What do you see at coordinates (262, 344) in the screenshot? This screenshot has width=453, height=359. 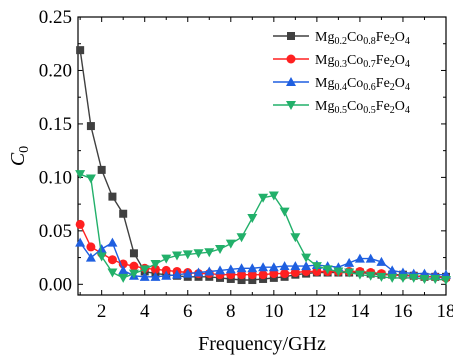 I see `x-axis-label: Frequency/GHz` at bounding box center [262, 344].